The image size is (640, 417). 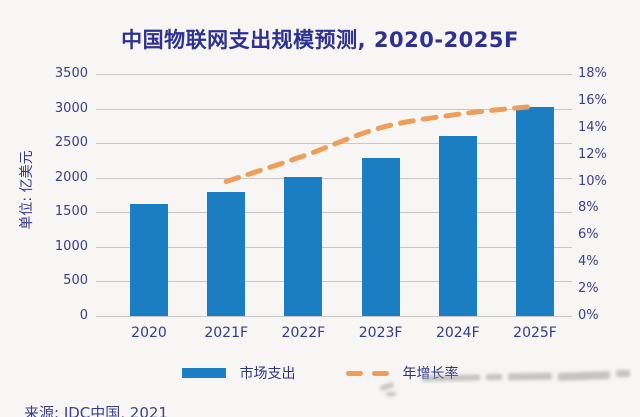 I want to click on chart-title: 中国物联网支出规模预测, 2020-2025F, so click(x=320, y=40).